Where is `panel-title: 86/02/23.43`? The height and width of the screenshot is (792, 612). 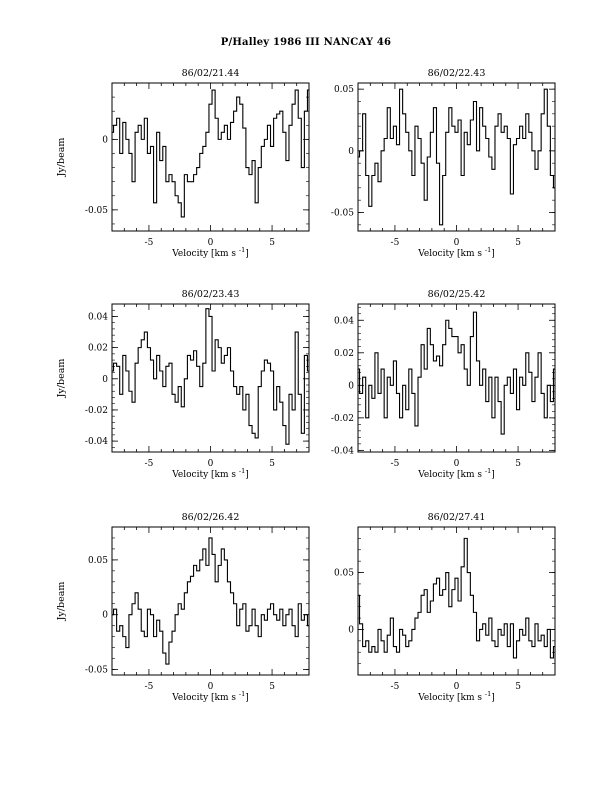 panel-title: 86/02/23.43 is located at coordinates (211, 294).